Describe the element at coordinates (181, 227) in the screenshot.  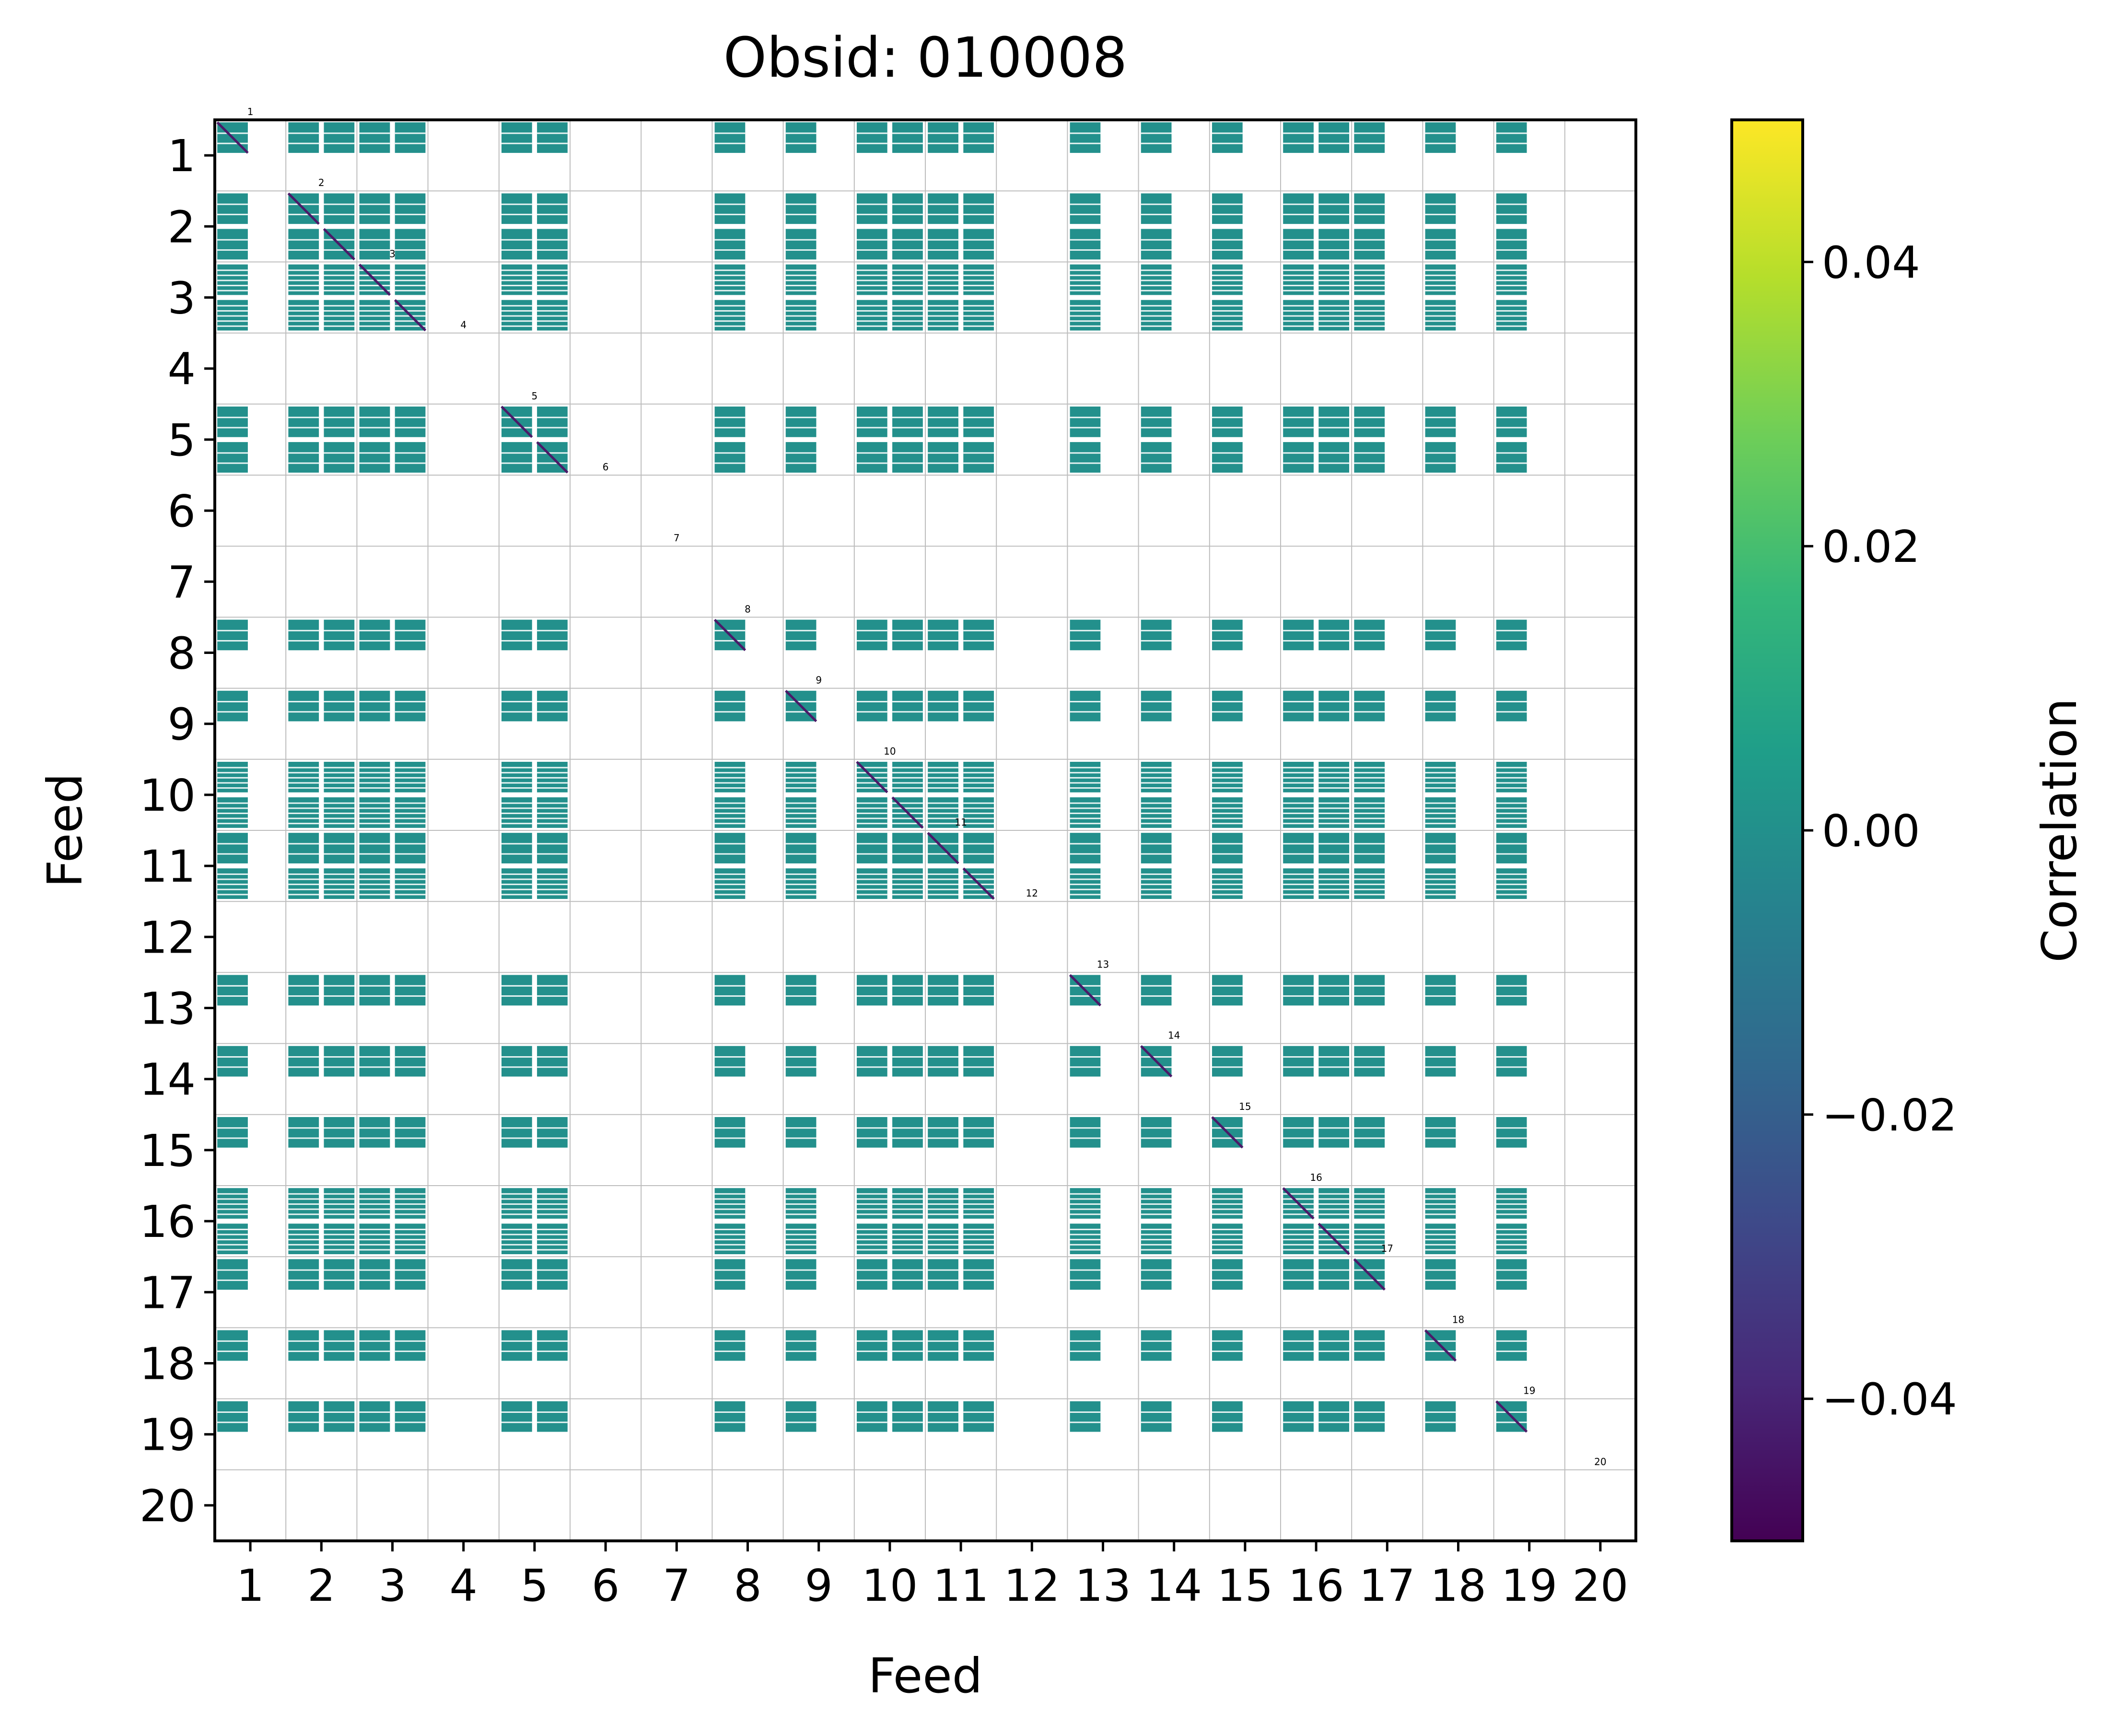
I see `y-tick-label: 2` at that location.